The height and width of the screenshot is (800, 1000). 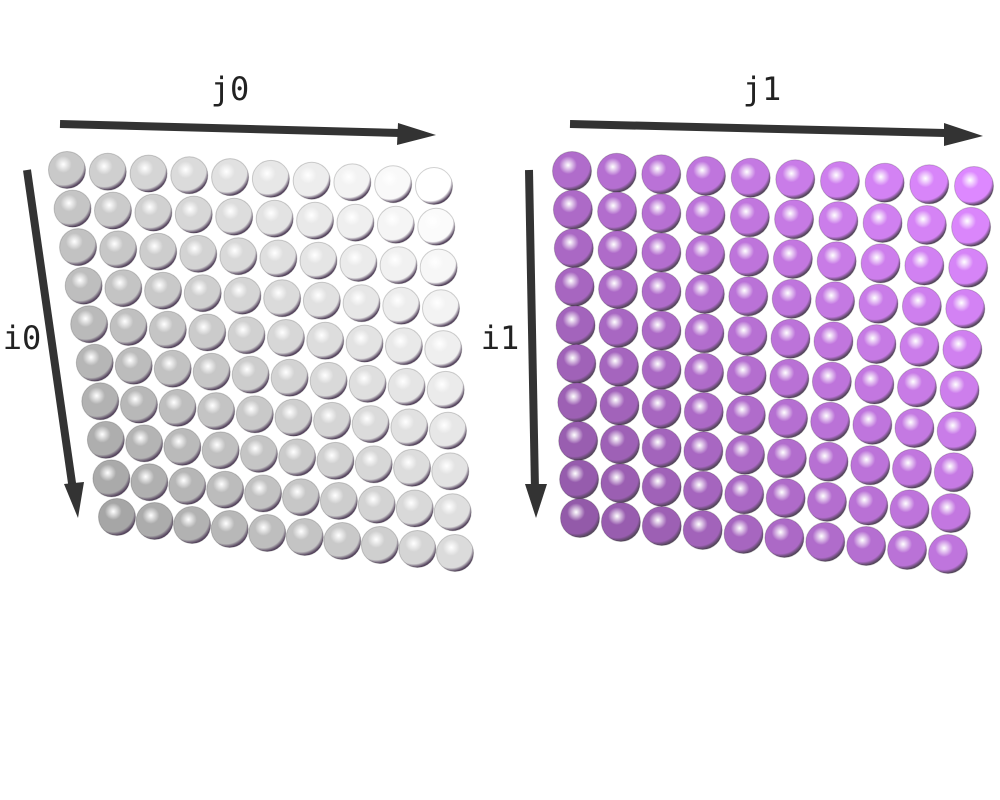 I want to click on row-axis-label: i1, so click(x=500, y=338).